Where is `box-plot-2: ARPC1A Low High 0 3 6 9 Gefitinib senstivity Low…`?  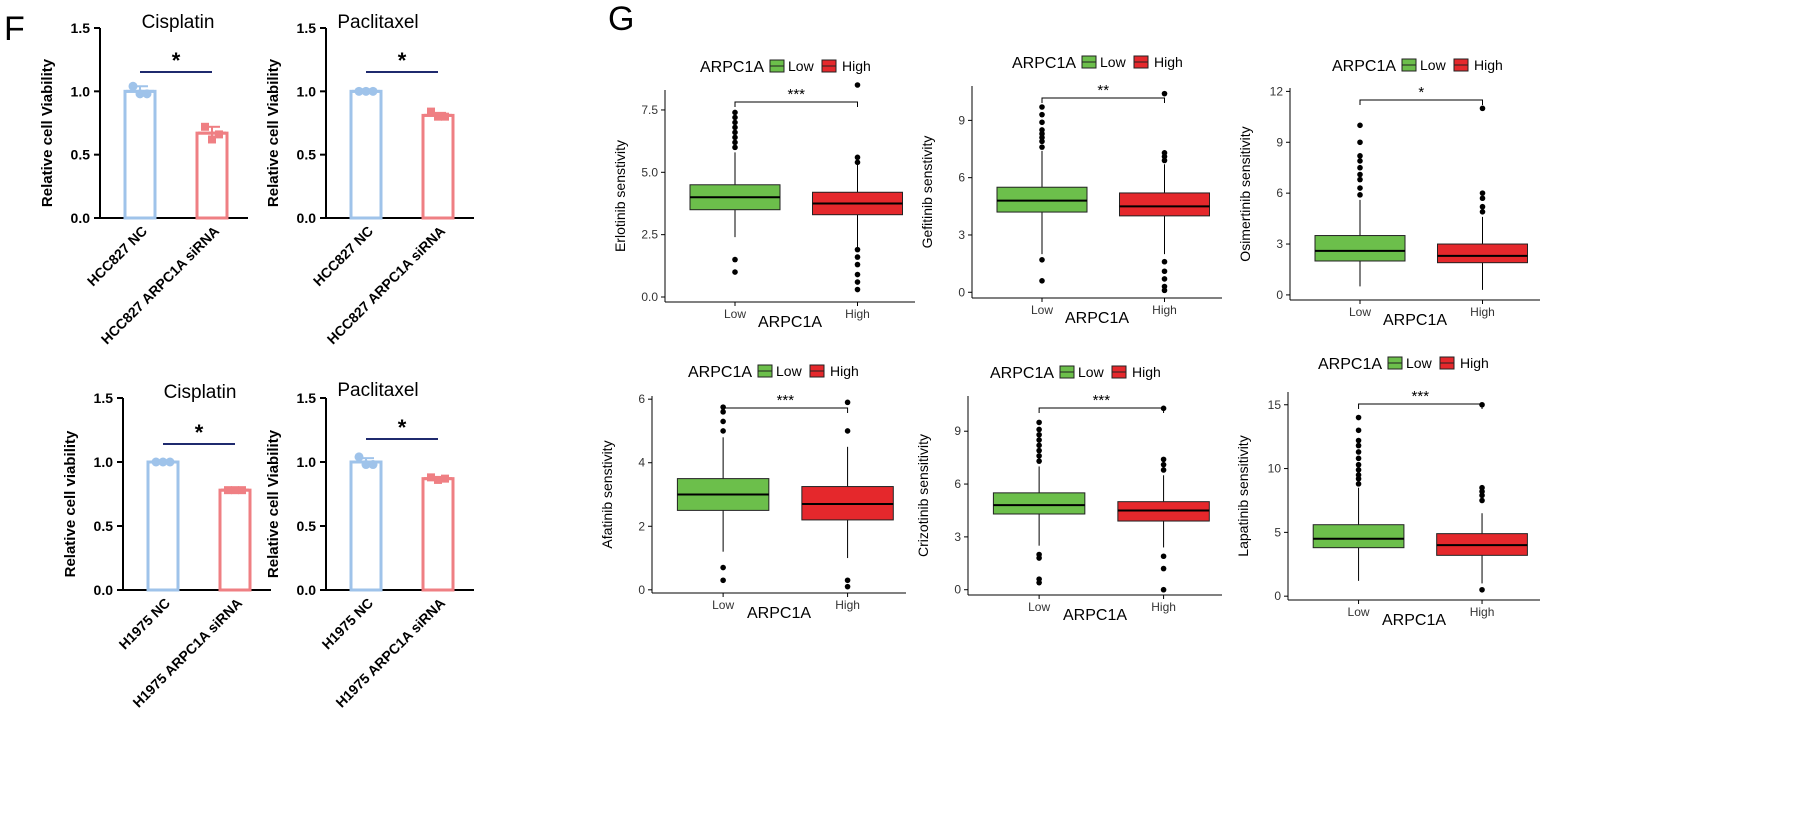 box-plot-2: ARPC1A Low High 0 3 6 9 Gefitinib senstivity Low… is located at coordinates (1070, 190).